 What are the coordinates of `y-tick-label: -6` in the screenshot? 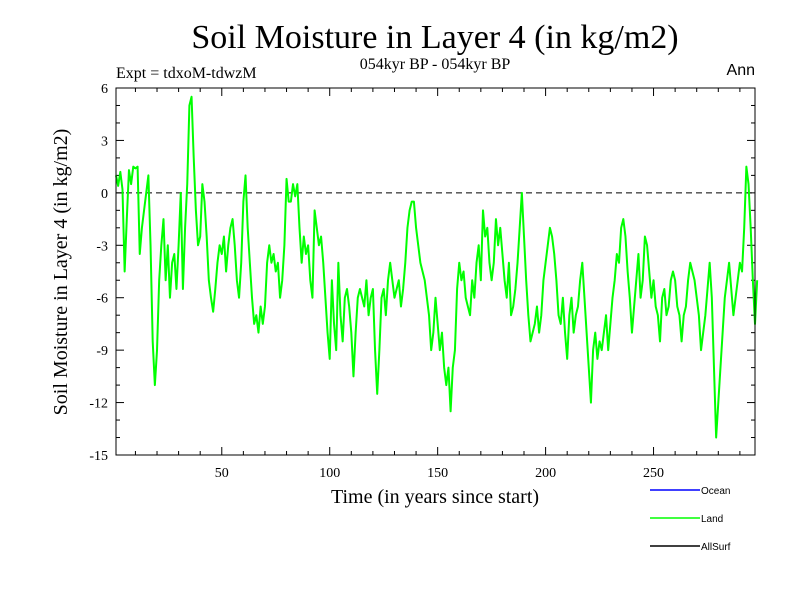 It's located at (102, 299).